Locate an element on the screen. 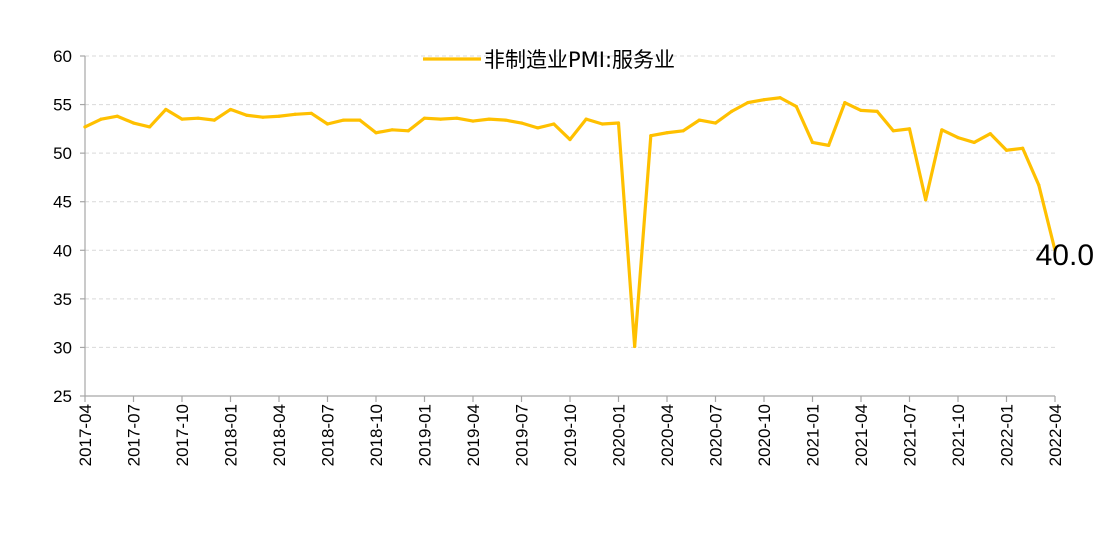 This screenshot has width=1101, height=535. y-tick-label: 35 is located at coordinates (62, 299).